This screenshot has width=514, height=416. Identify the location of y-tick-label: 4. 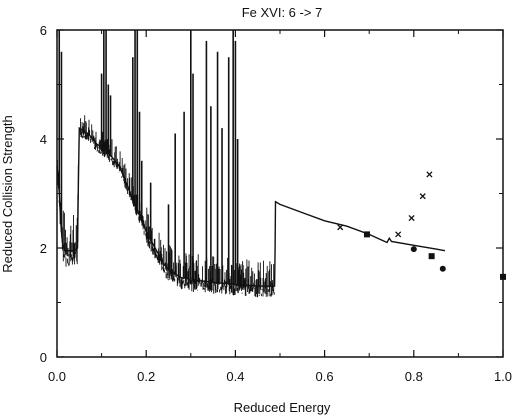
(43, 139).